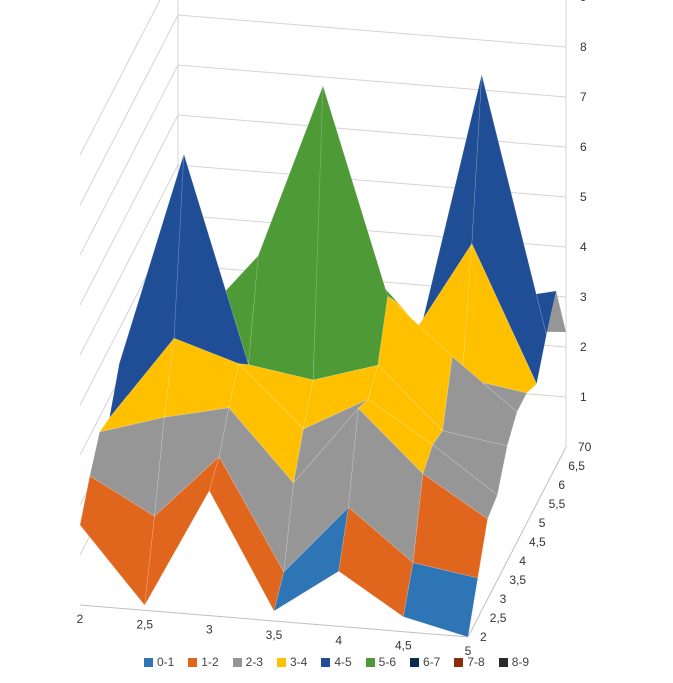 The image size is (673, 683). Describe the element at coordinates (254, 662) in the screenshot. I see `legend-label: 2-3` at that location.